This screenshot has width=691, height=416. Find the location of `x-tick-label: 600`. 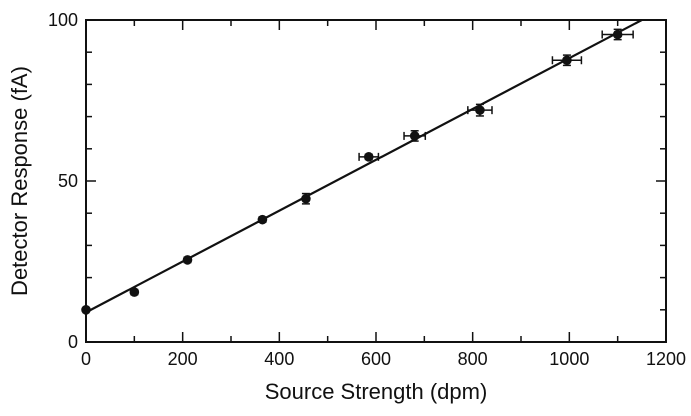

x-tick-label: 600 is located at coordinates (376, 359).